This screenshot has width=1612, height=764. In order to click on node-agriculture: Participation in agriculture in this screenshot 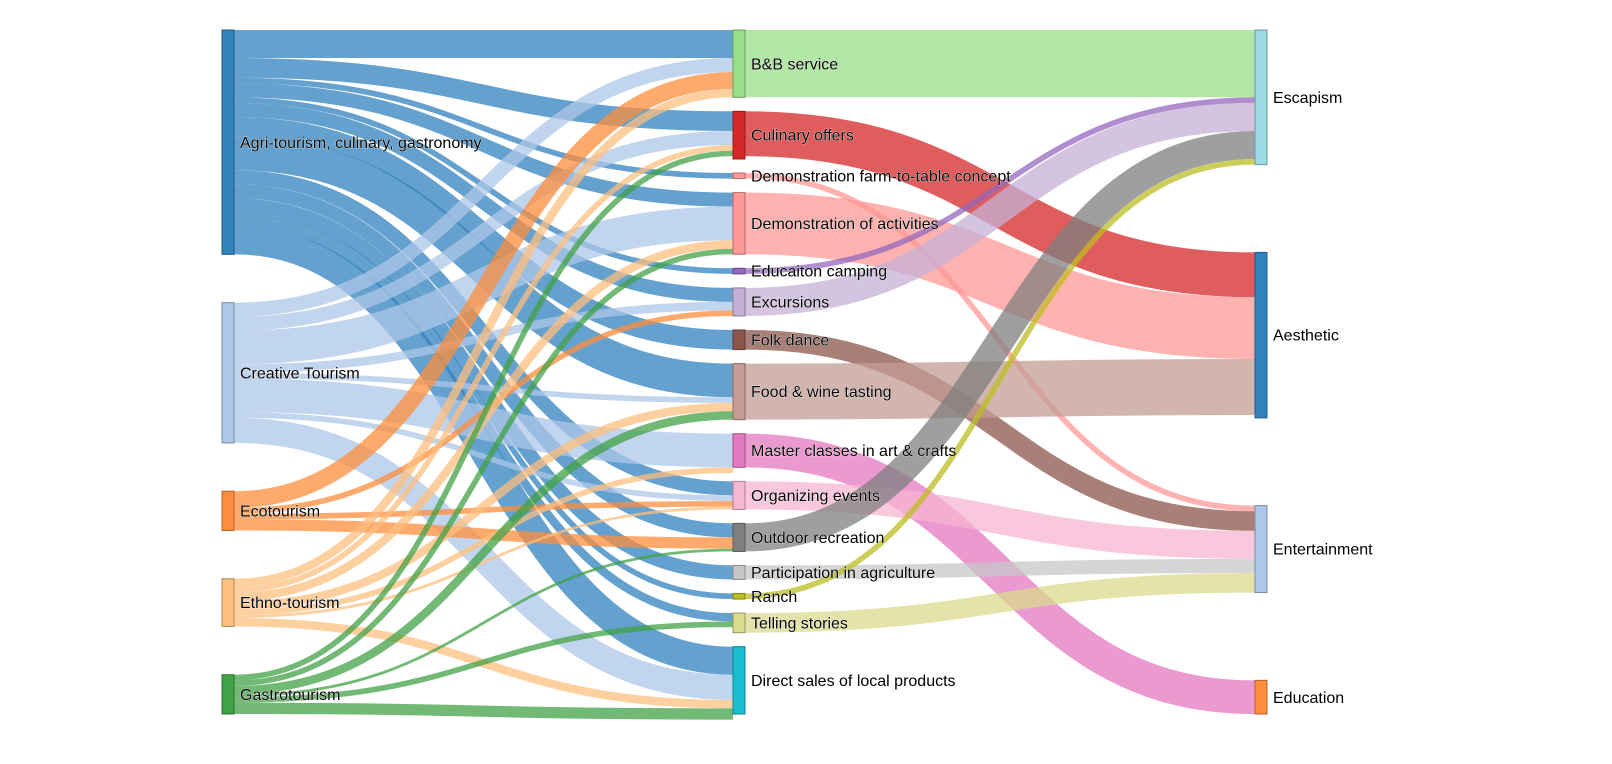, I will do `click(833, 573)`.